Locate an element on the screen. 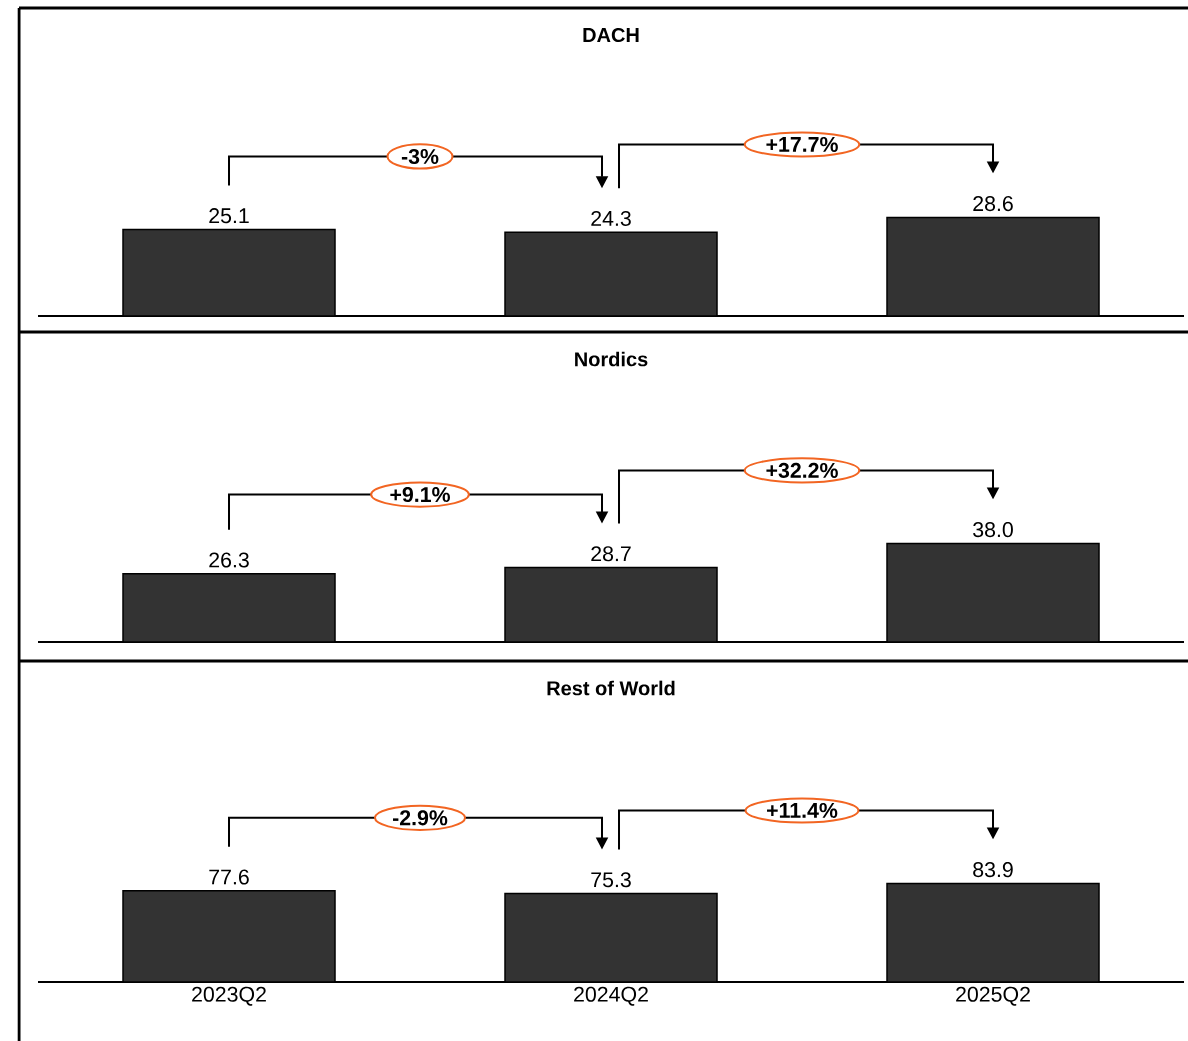 The height and width of the screenshot is (1041, 1188). data-label: 25.1 is located at coordinates (229, 216).